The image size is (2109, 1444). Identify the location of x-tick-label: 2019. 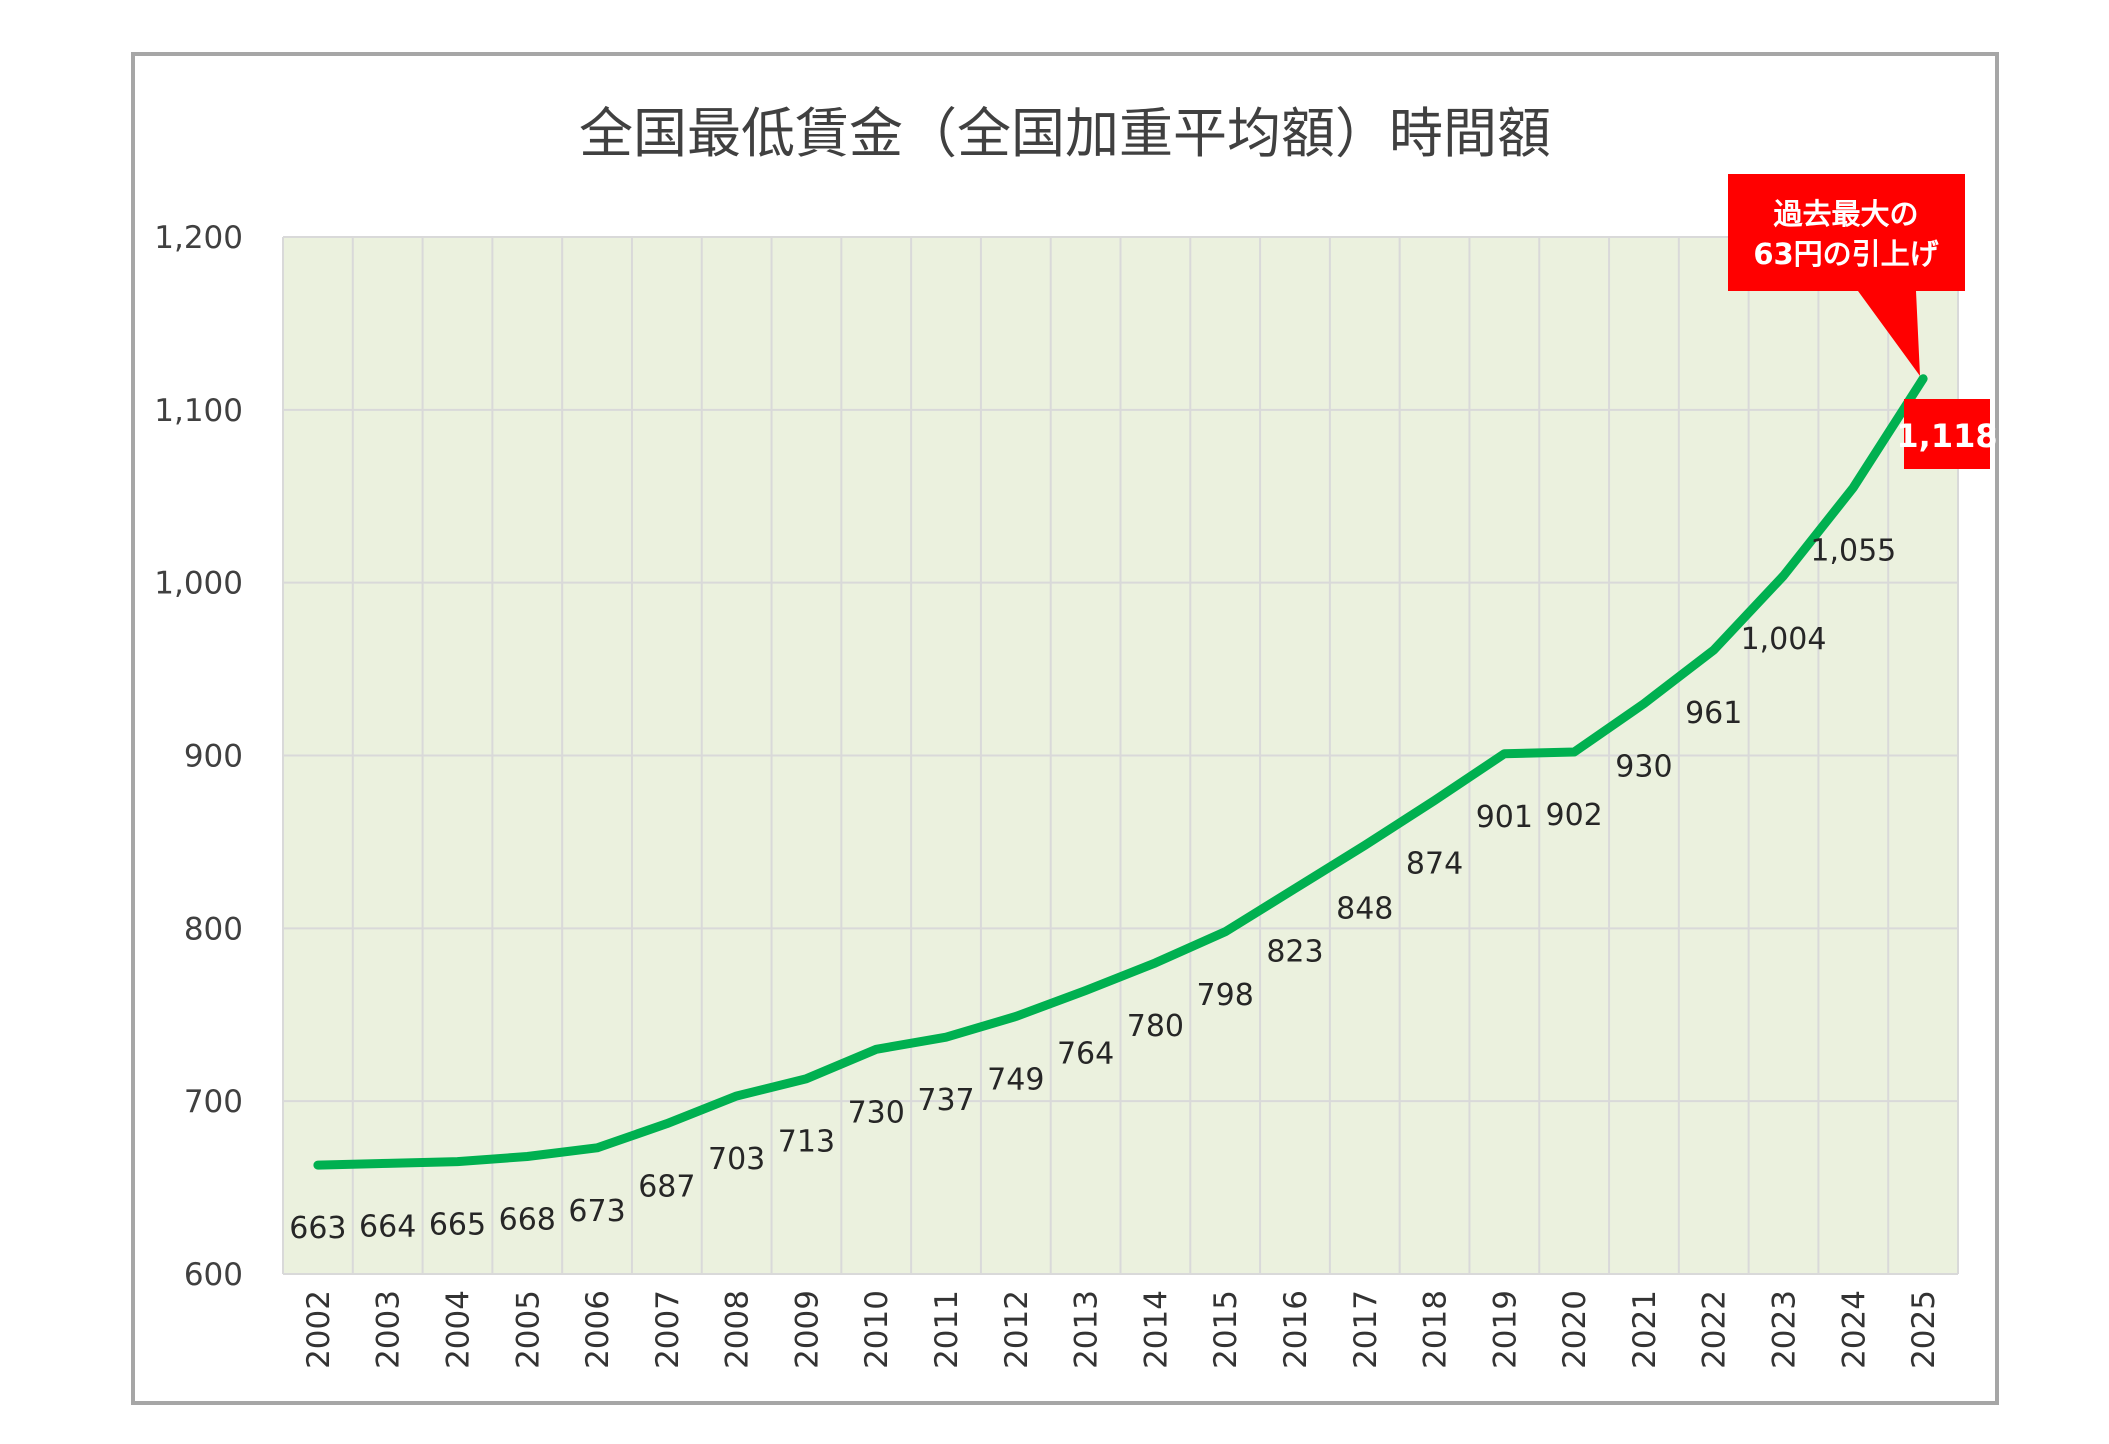
(1505, 1329).